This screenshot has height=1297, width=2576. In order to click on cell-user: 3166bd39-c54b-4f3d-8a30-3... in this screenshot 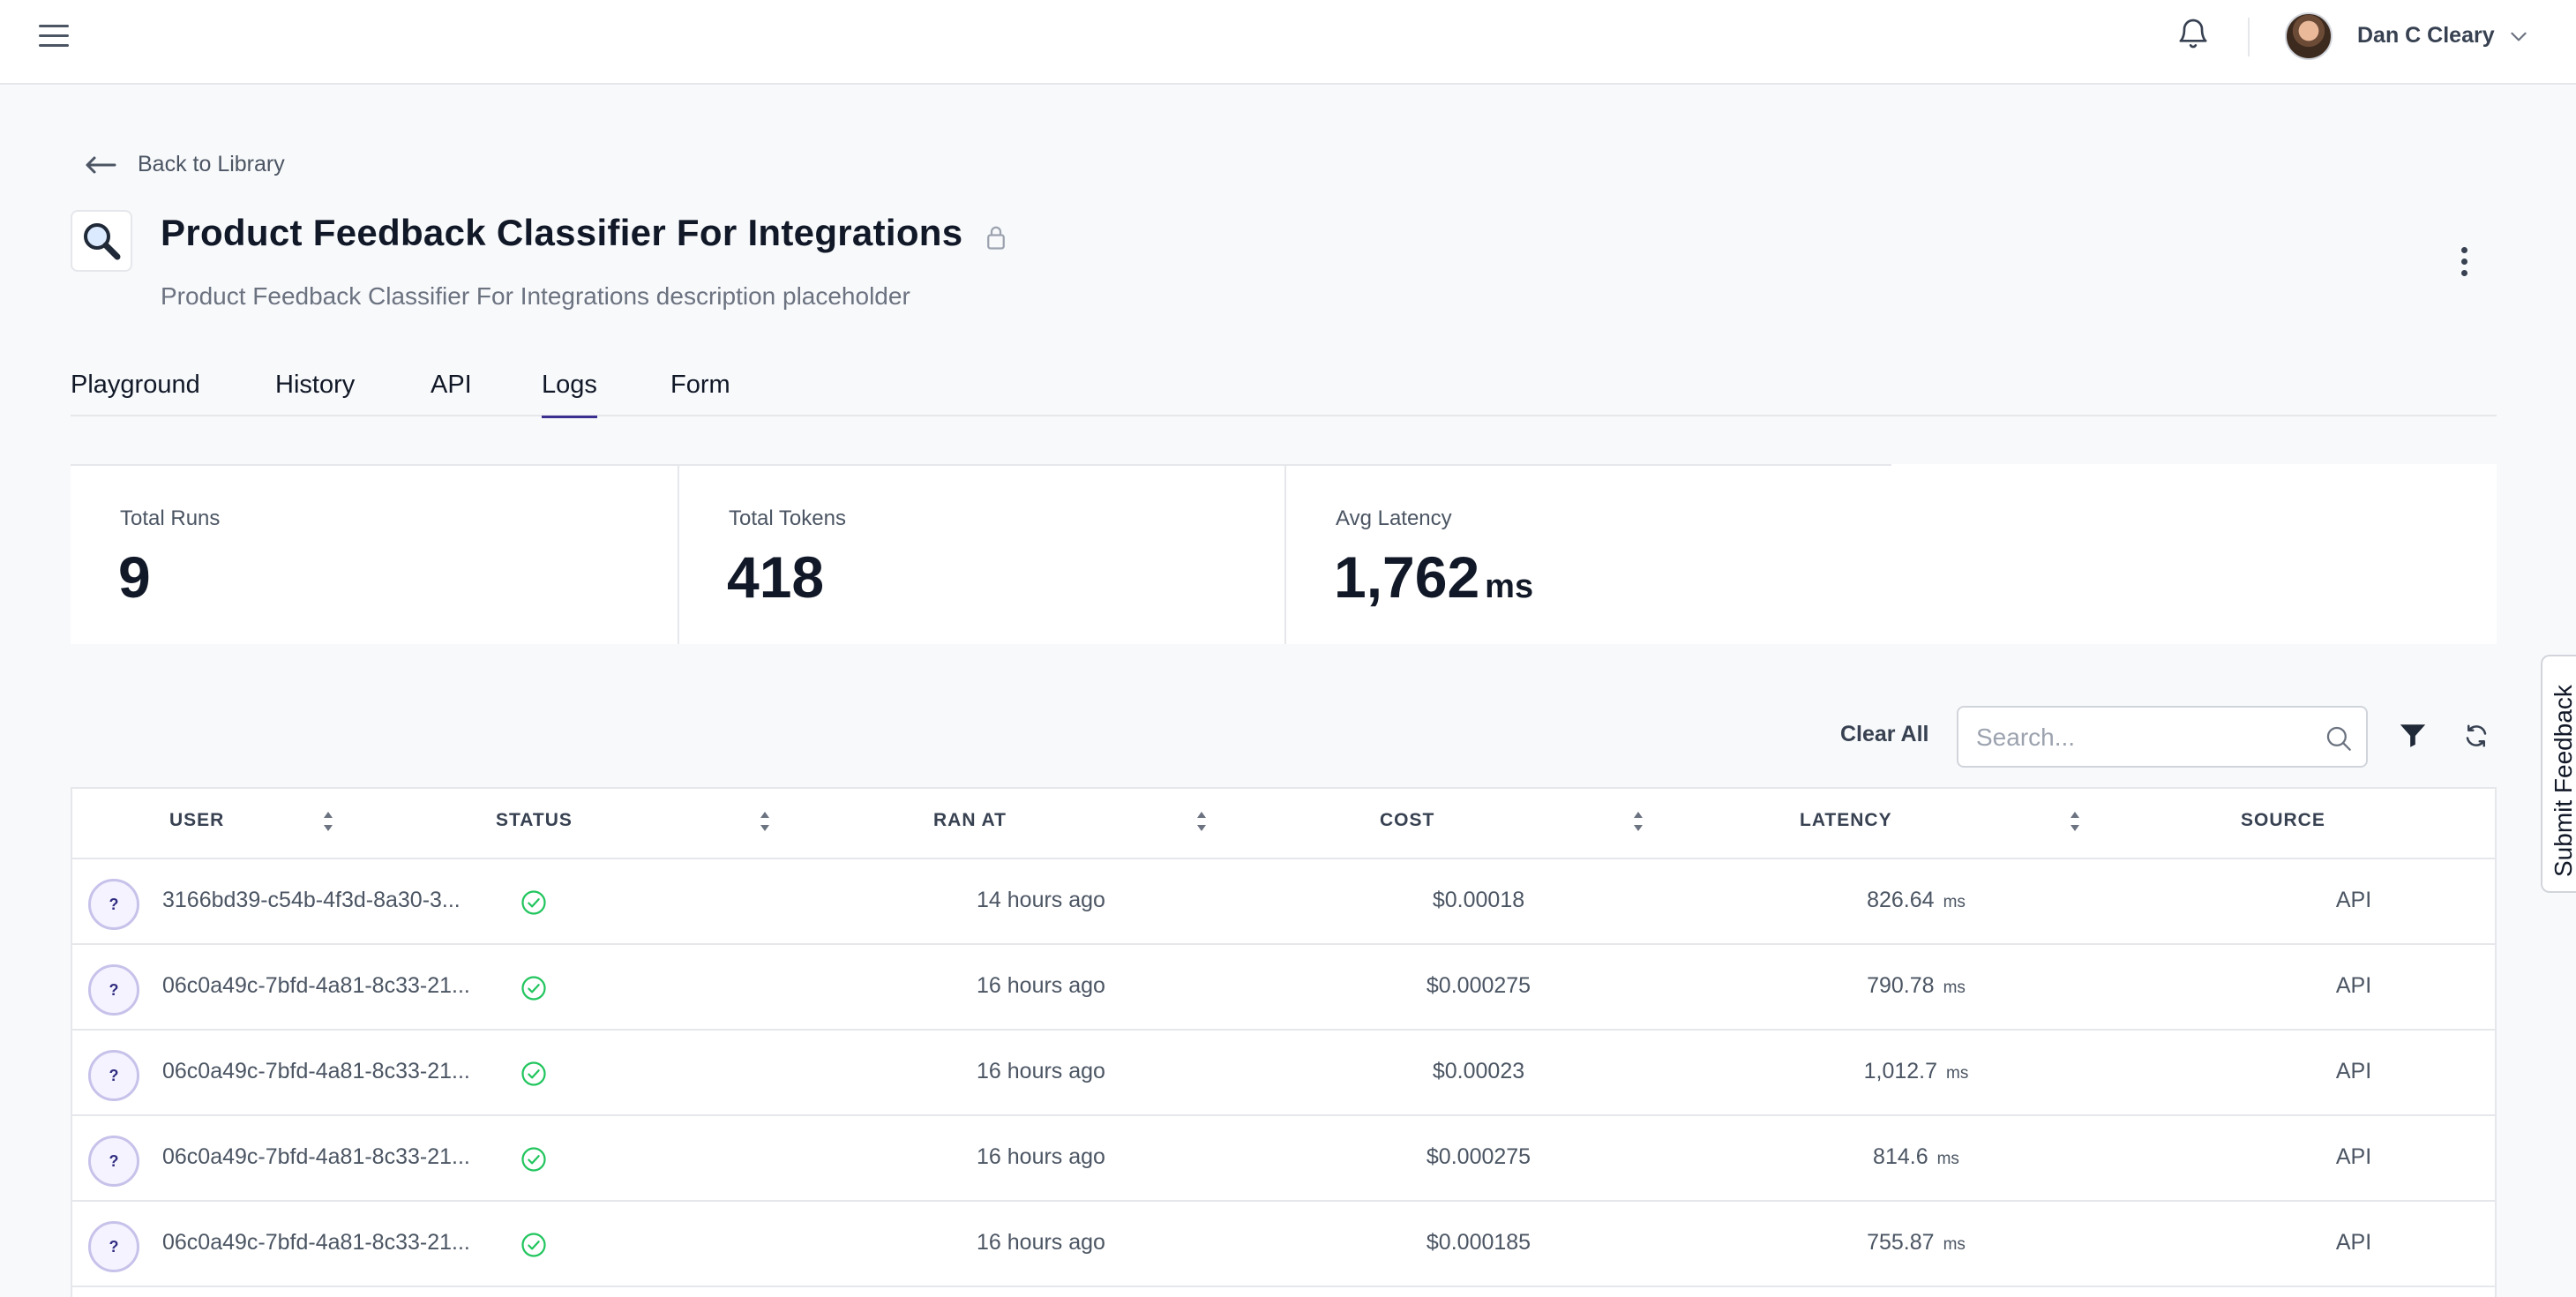, I will do `click(312, 900)`.